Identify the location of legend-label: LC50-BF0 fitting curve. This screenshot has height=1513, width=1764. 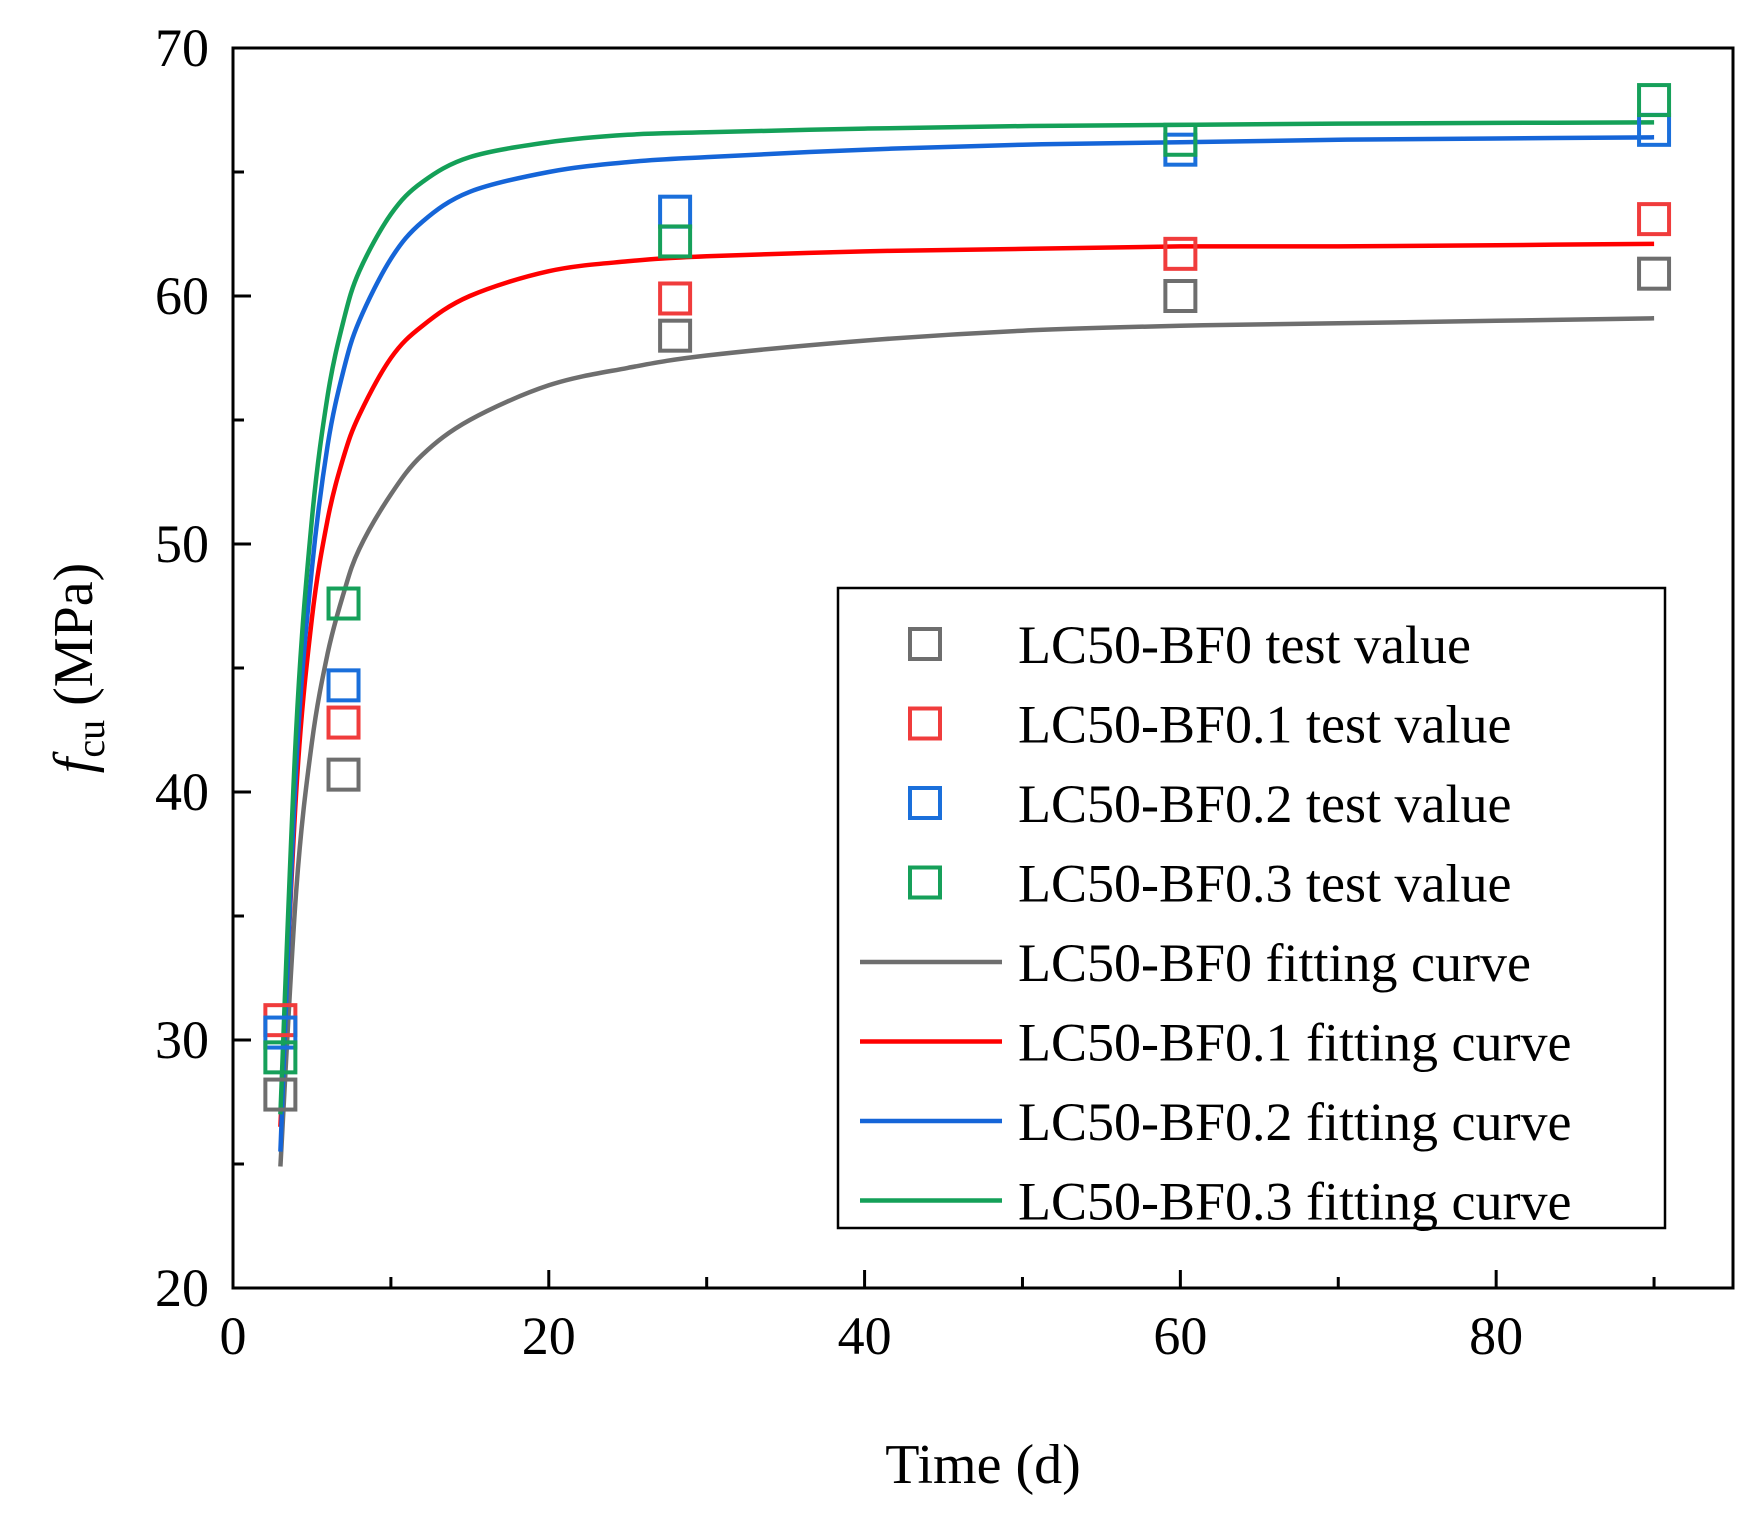
(1274, 963).